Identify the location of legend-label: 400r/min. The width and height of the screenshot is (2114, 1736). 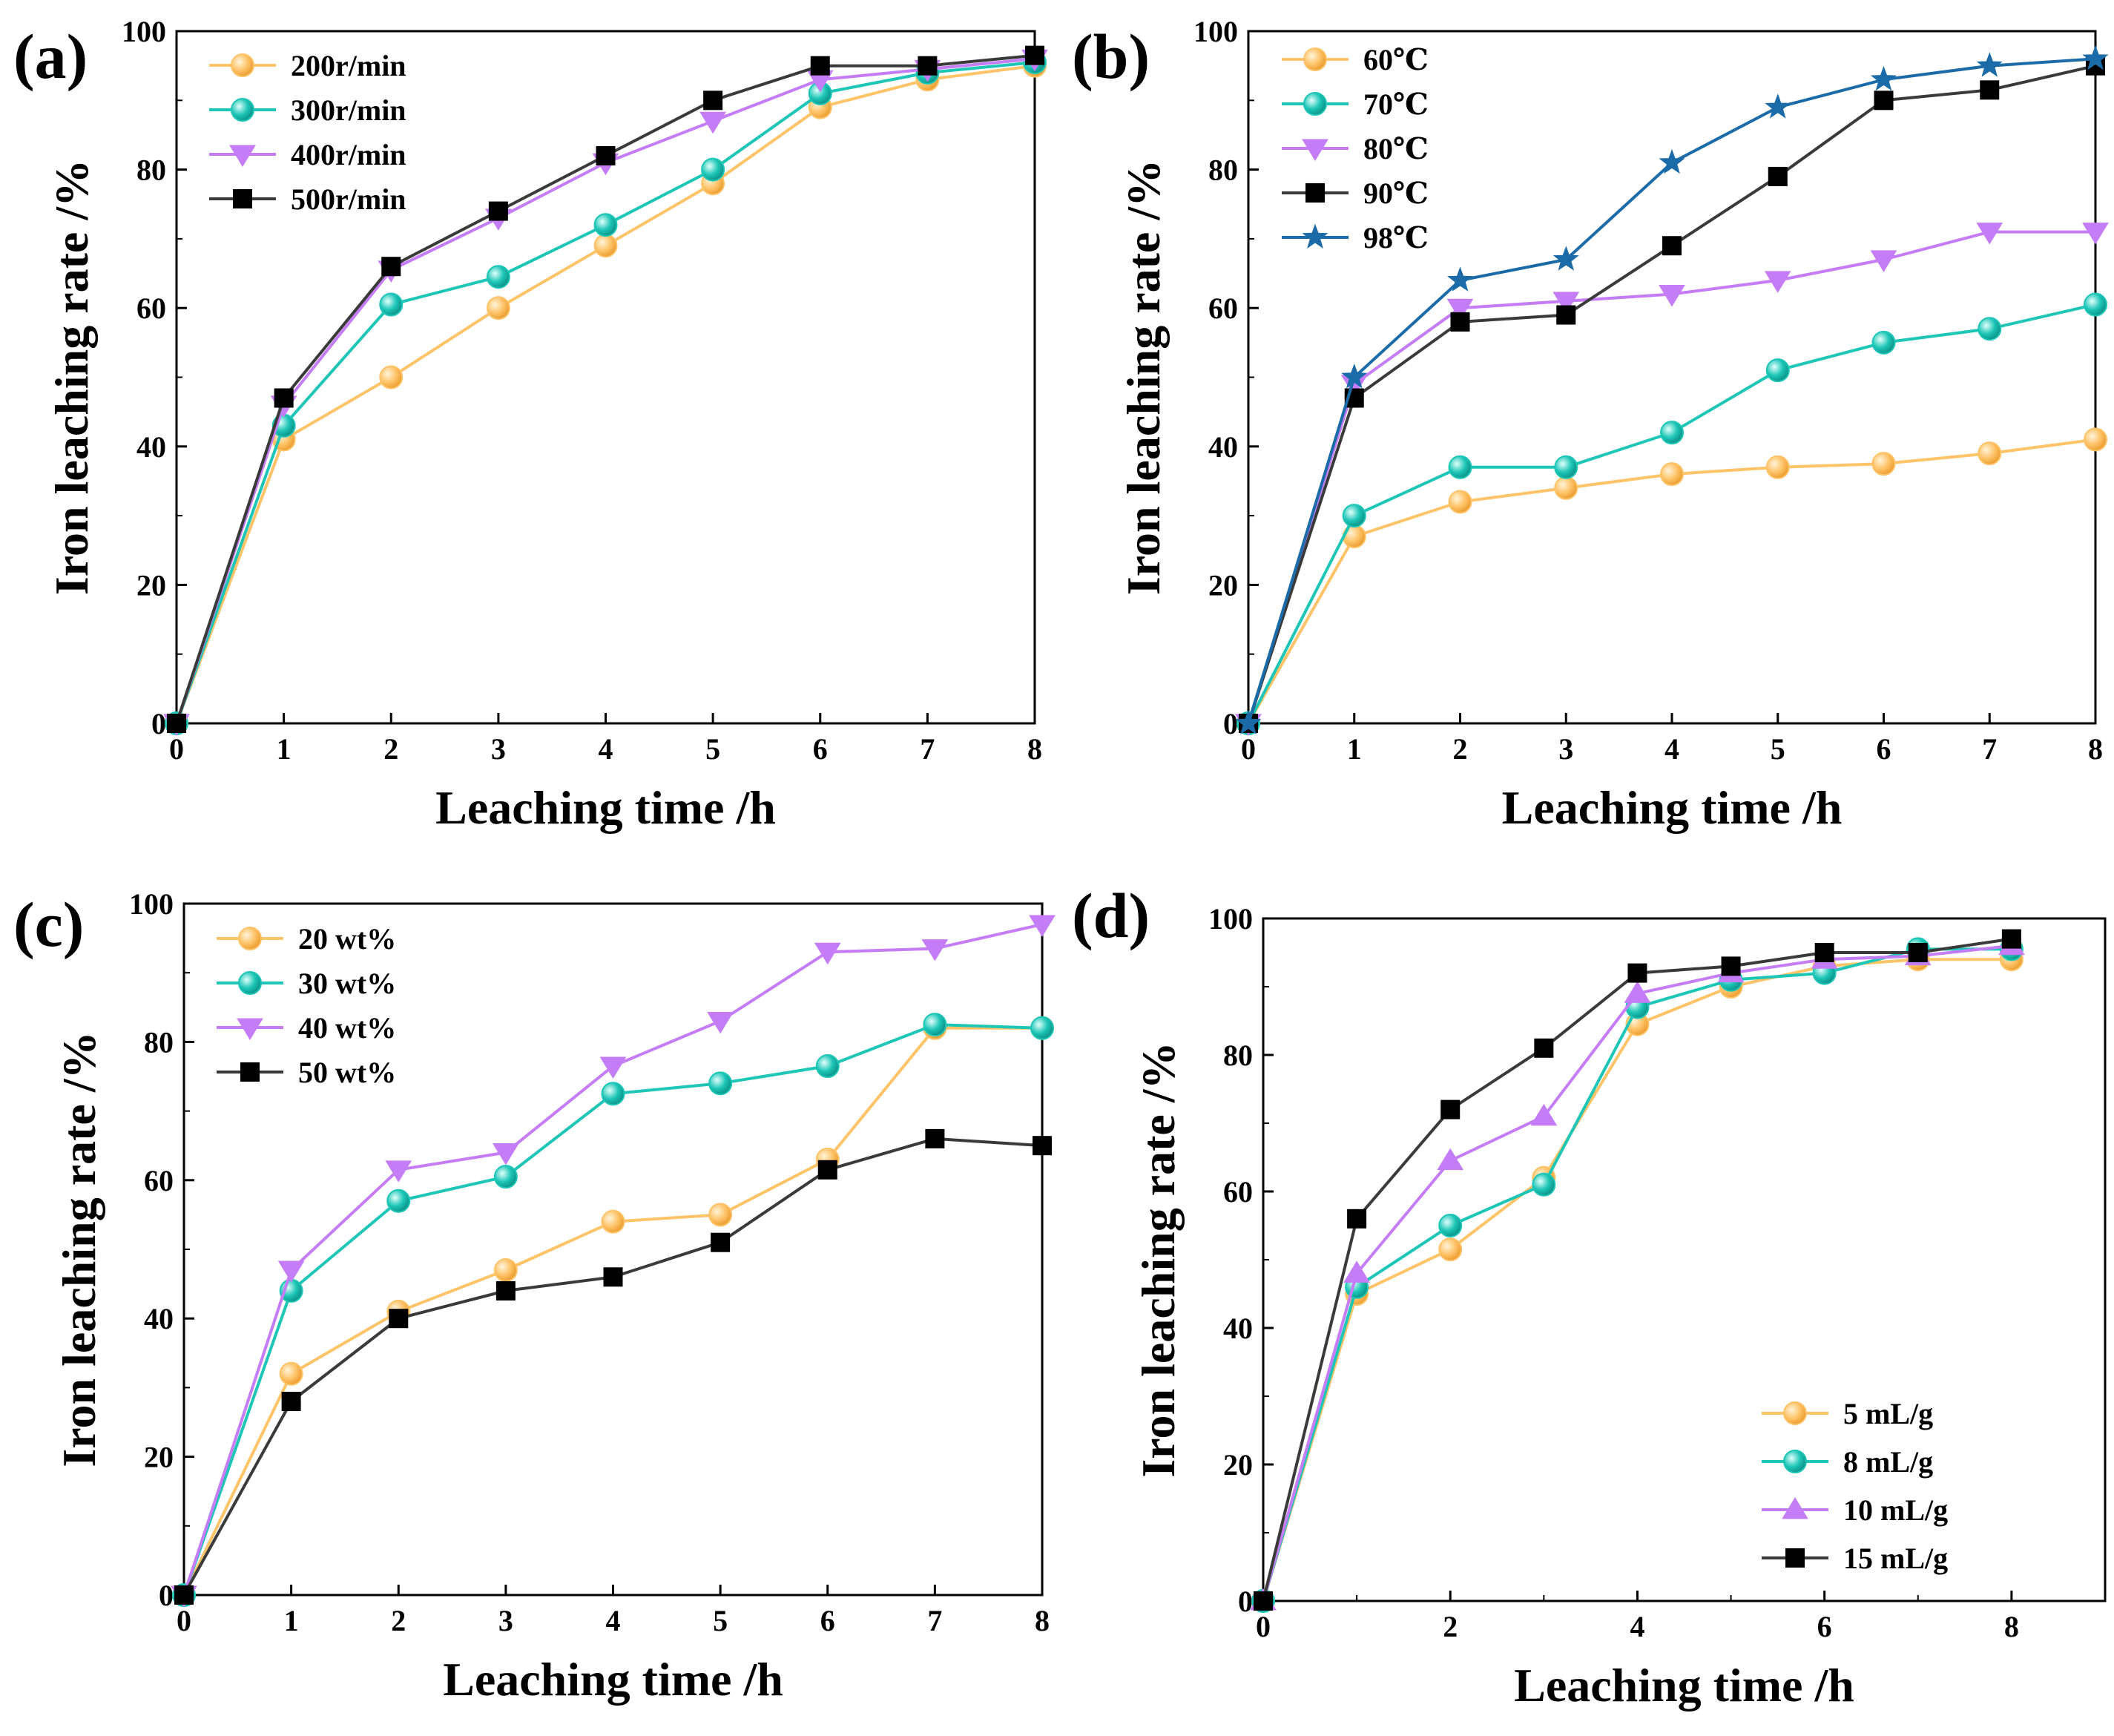
(348, 155).